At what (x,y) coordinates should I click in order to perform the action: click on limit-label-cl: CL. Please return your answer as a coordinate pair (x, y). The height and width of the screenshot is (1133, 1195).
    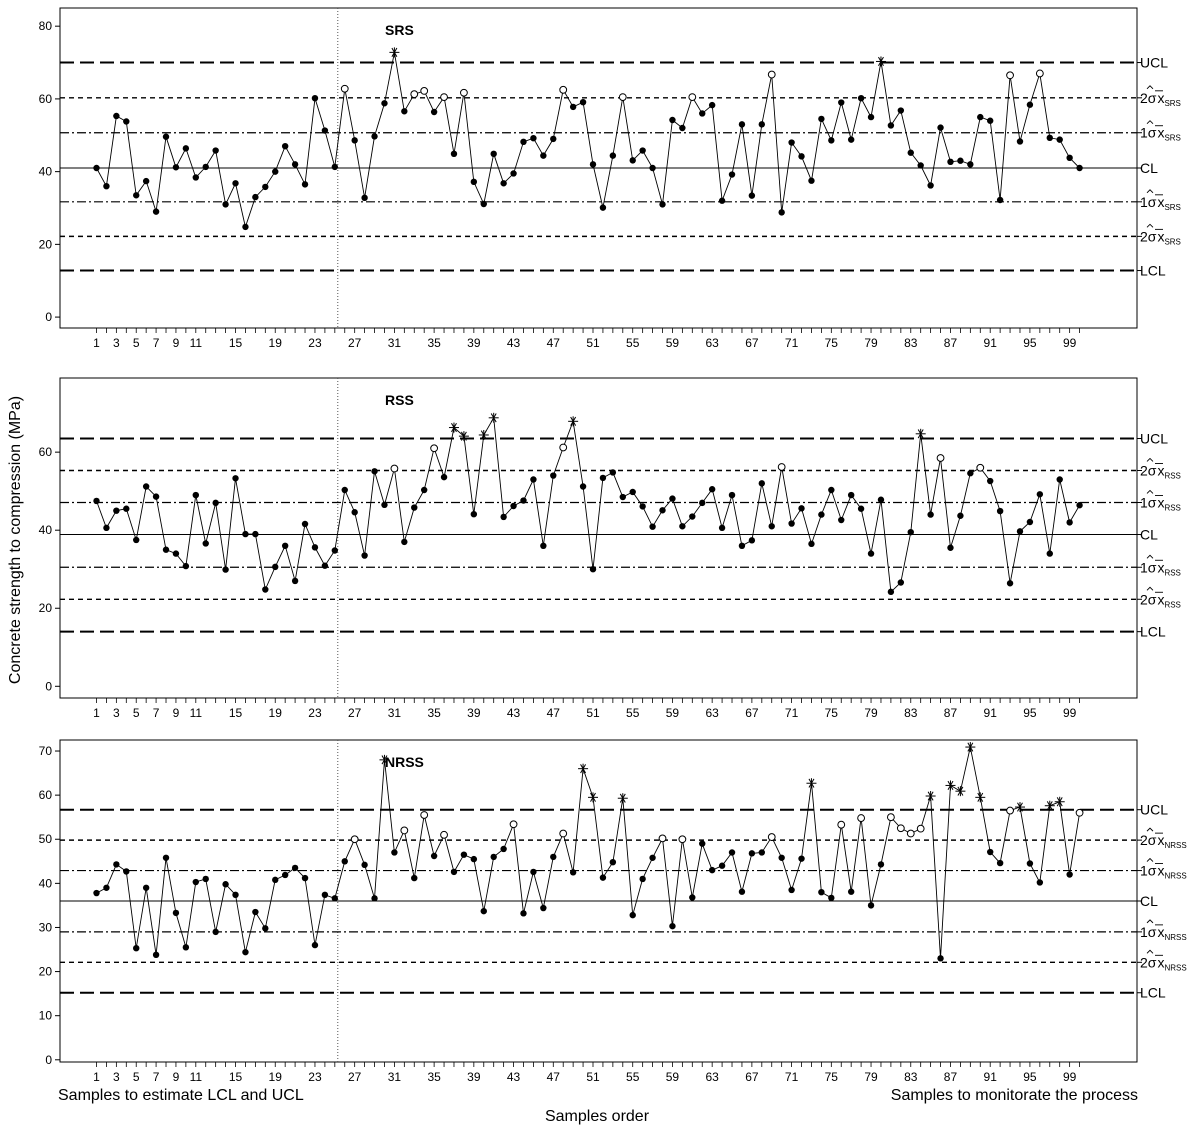
    Looking at the image, I should click on (1149, 534).